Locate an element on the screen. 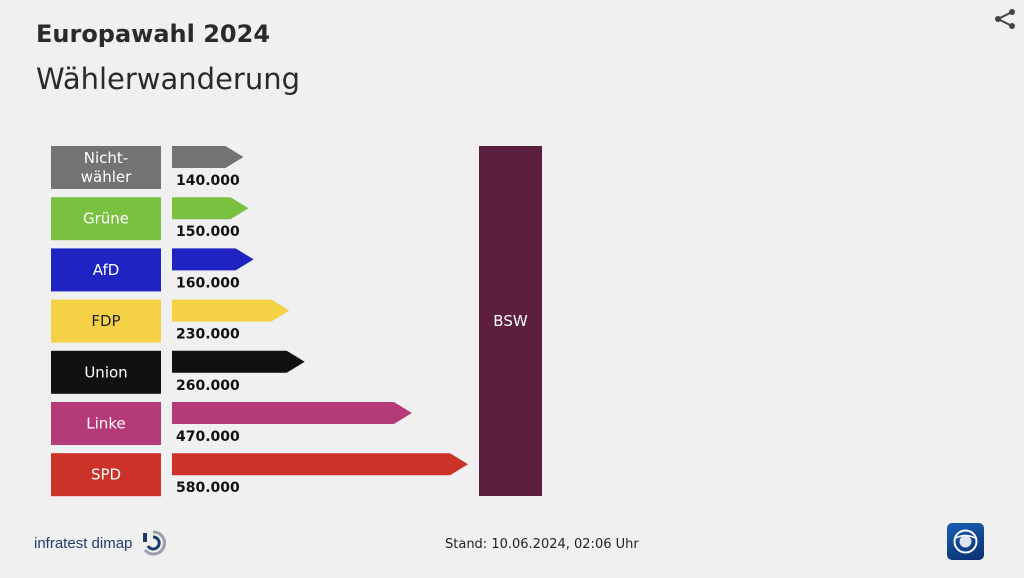 This screenshot has height=578, width=1024. value-label: 470.000 is located at coordinates (208, 437).